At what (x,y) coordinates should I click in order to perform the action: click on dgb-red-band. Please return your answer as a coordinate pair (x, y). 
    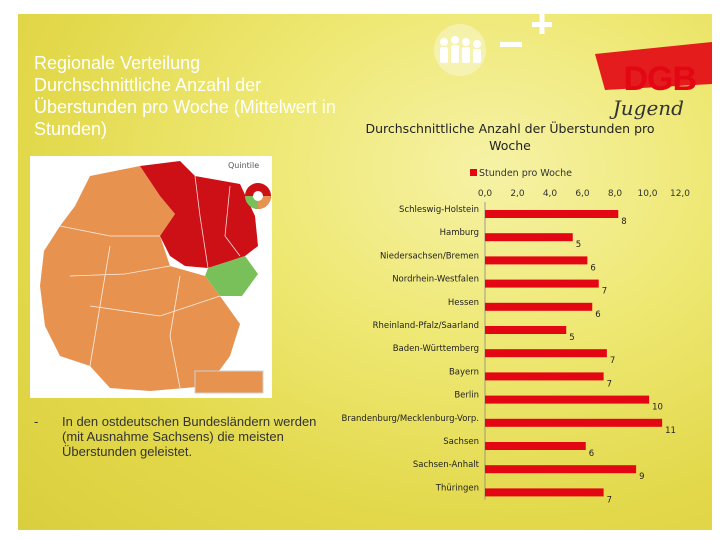
    Looking at the image, I should click on (653, 66).